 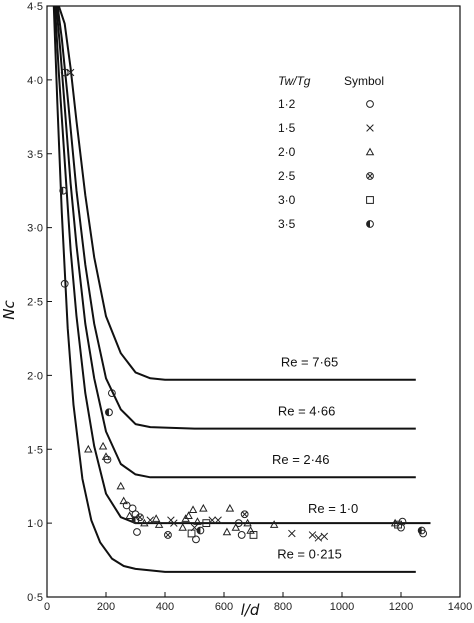 What do you see at coordinates (309, 554) in the screenshot?
I see `curve-label-5: Re = 0·215` at bounding box center [309, 554].